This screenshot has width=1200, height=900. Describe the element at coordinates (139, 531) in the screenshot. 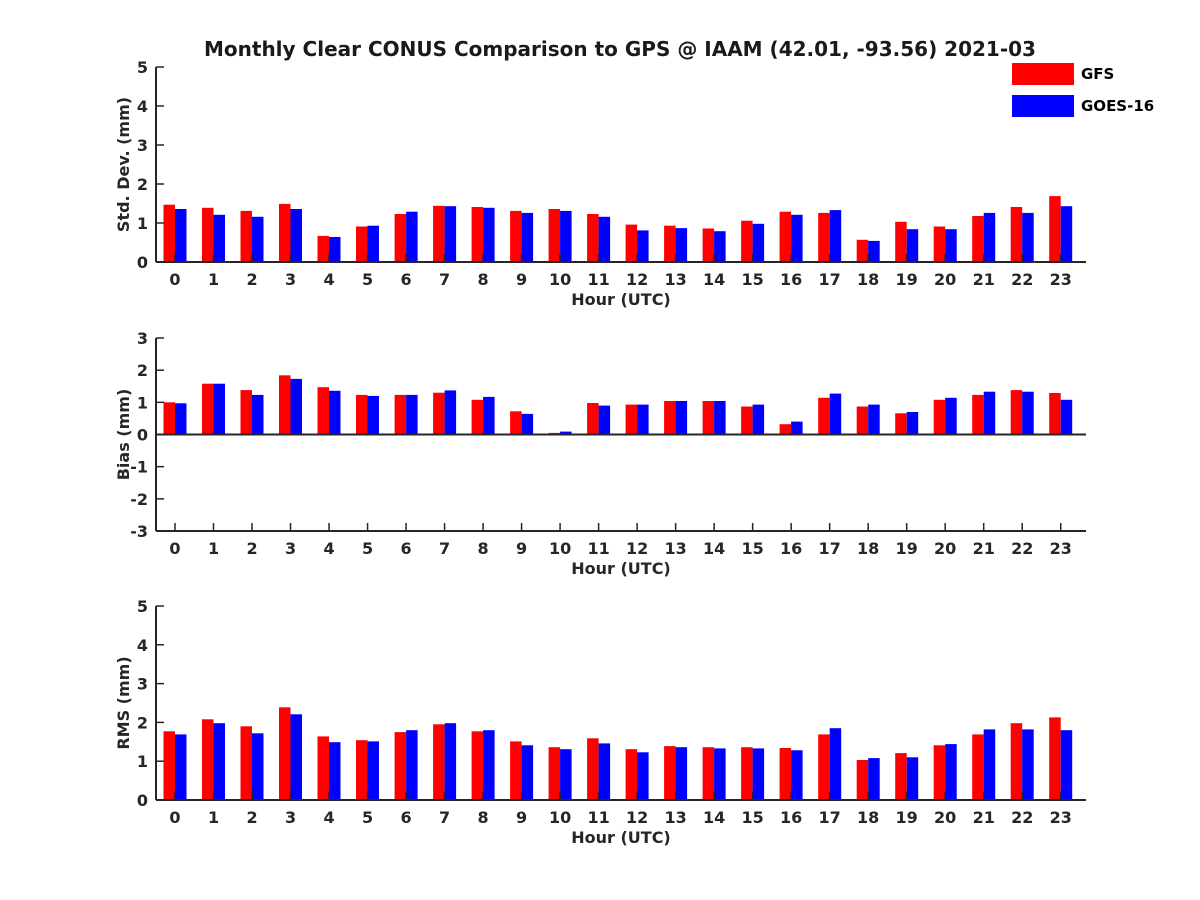

I see `y-tick-label: -3` at that location.